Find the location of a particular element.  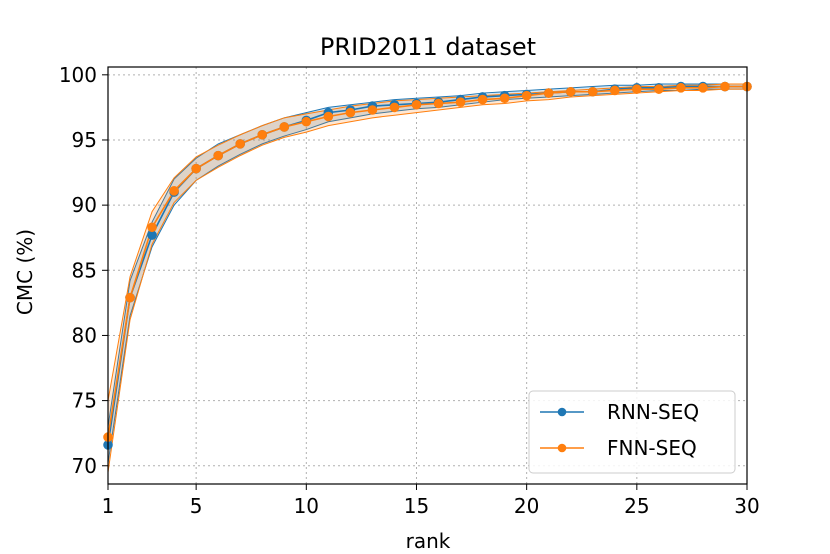

x-tick-label: 1 is located at coordinates (108, 506).